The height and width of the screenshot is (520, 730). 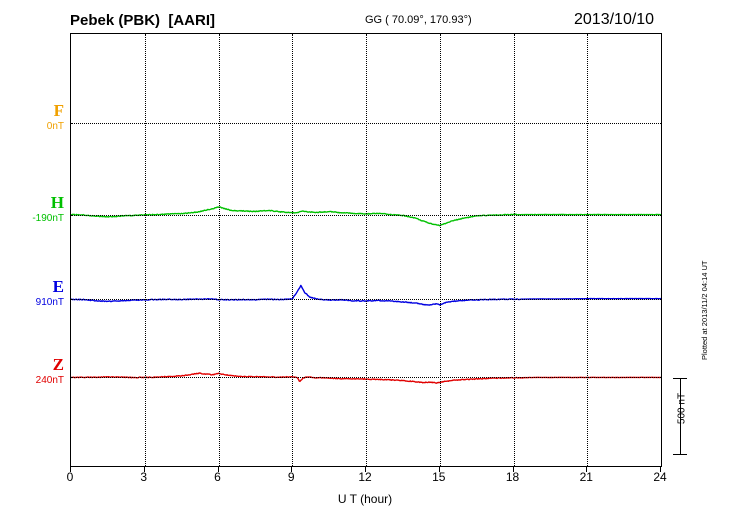 I want to click on scale-bar-label: 500 nT, so click(x=682, y=408).